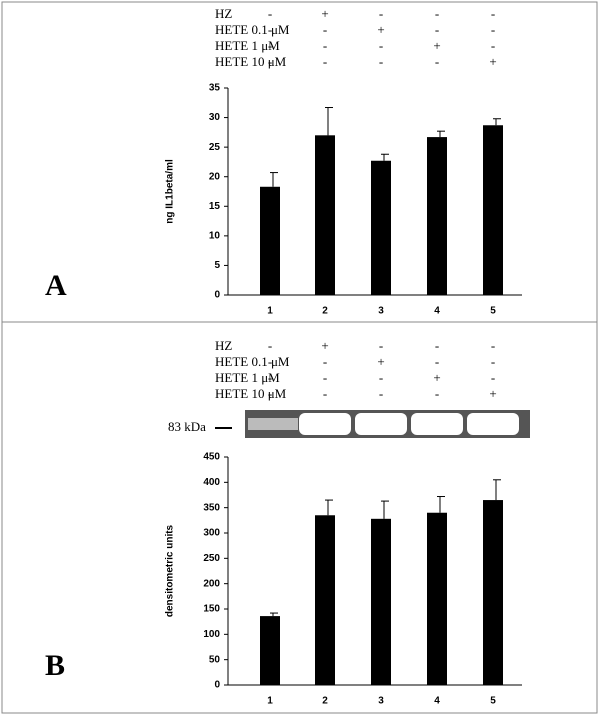 The image size is (600, 716). Describe the element at coordinates (215, 206) in the screenshot. I see `y-tick-label: 15` at that location.